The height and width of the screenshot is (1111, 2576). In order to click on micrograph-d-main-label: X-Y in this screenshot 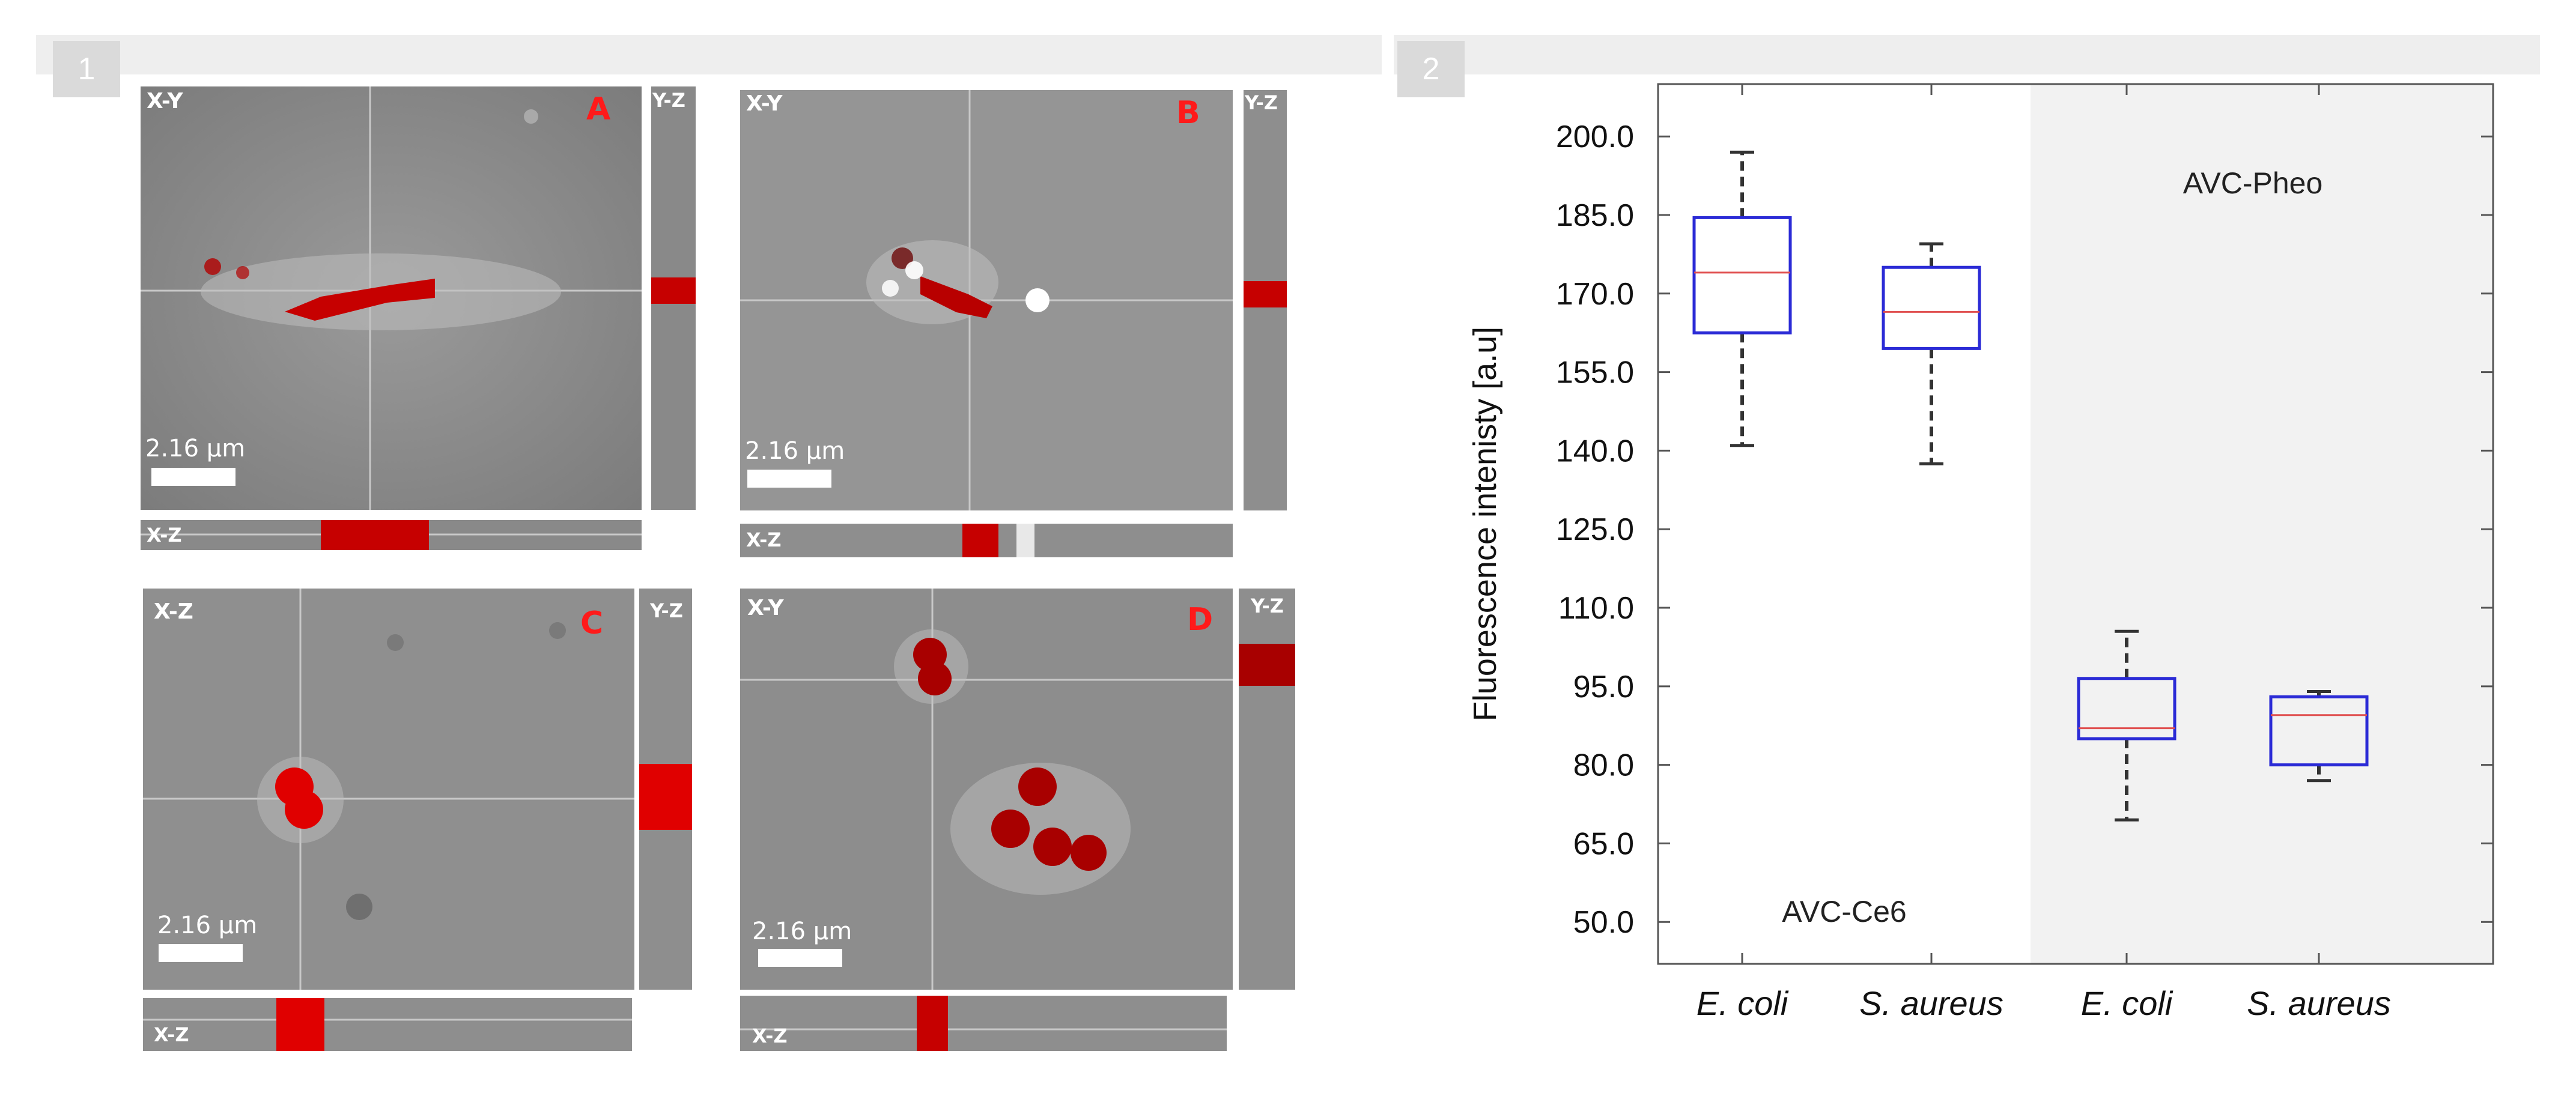, I will do `click(765, 608)`.